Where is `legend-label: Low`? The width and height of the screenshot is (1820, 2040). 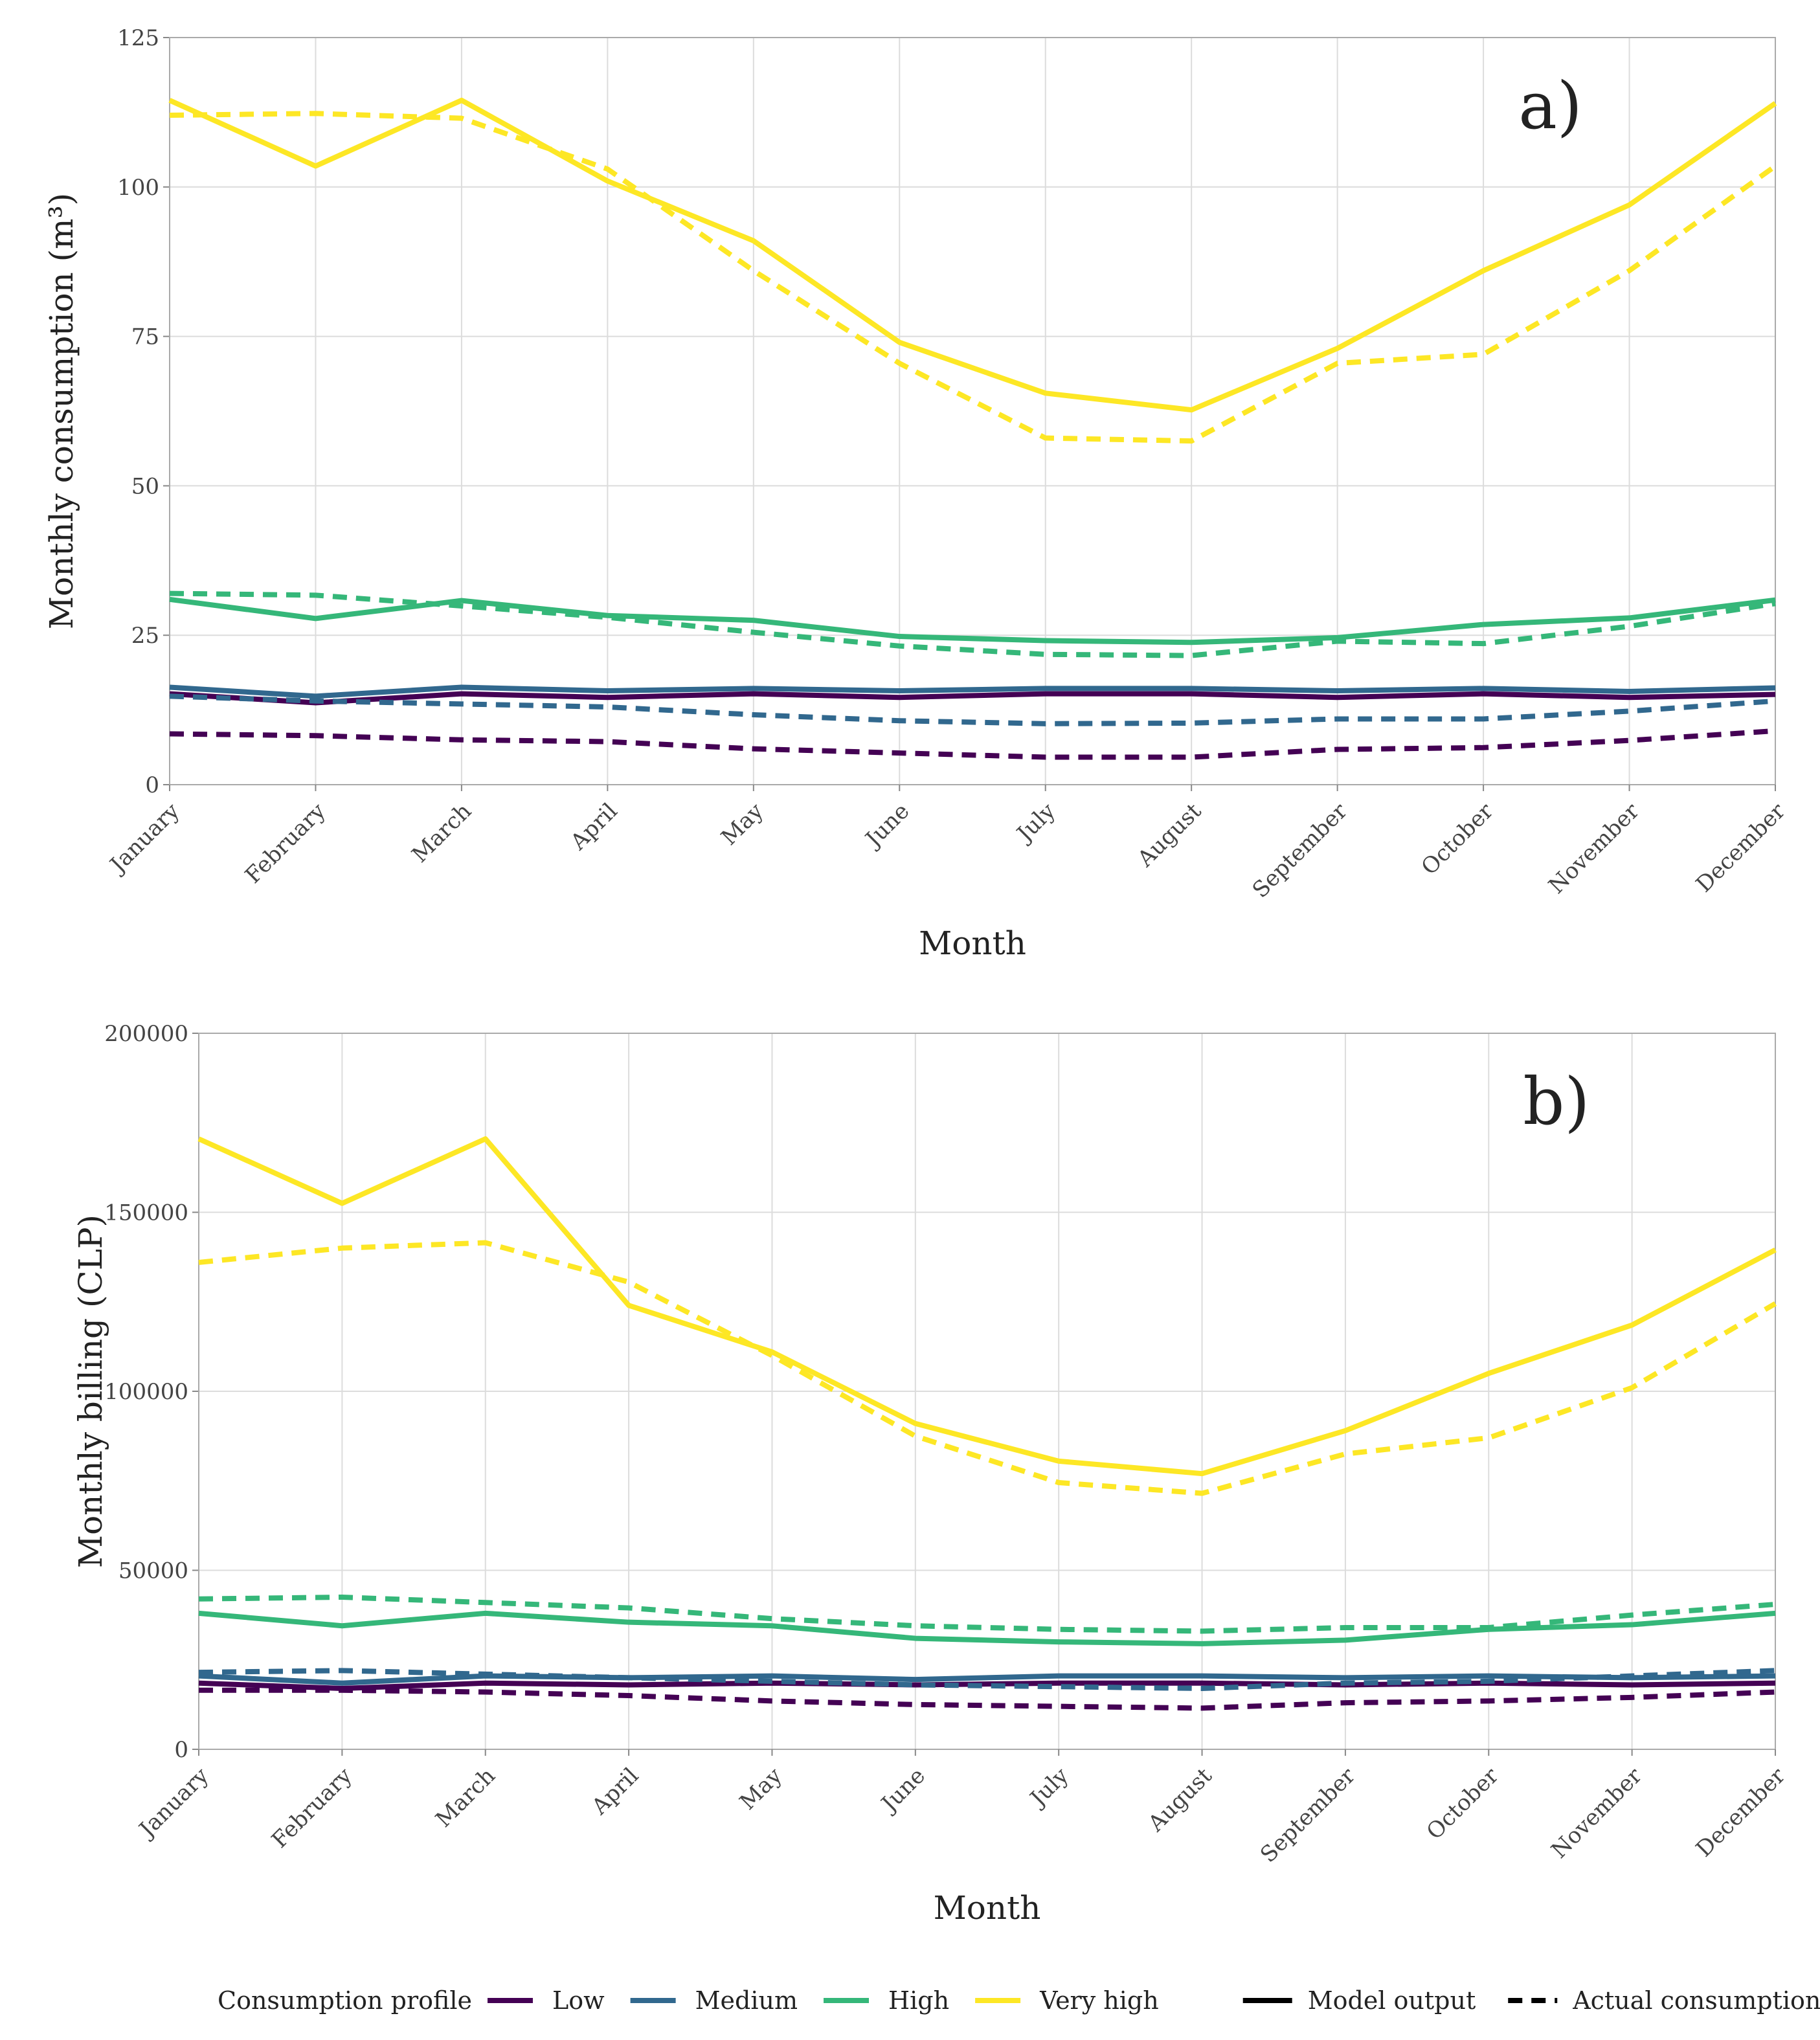 legend-label: Low is located at coordinates (578, 2001).